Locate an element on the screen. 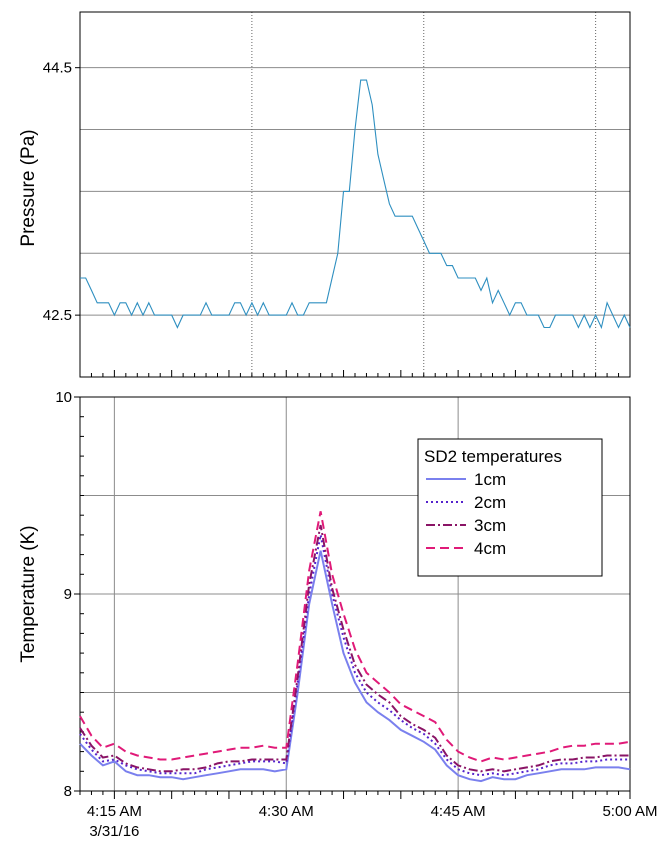 The width and height of the screenshot is (667, 848). legend-box is located at coordinates (510, 507).